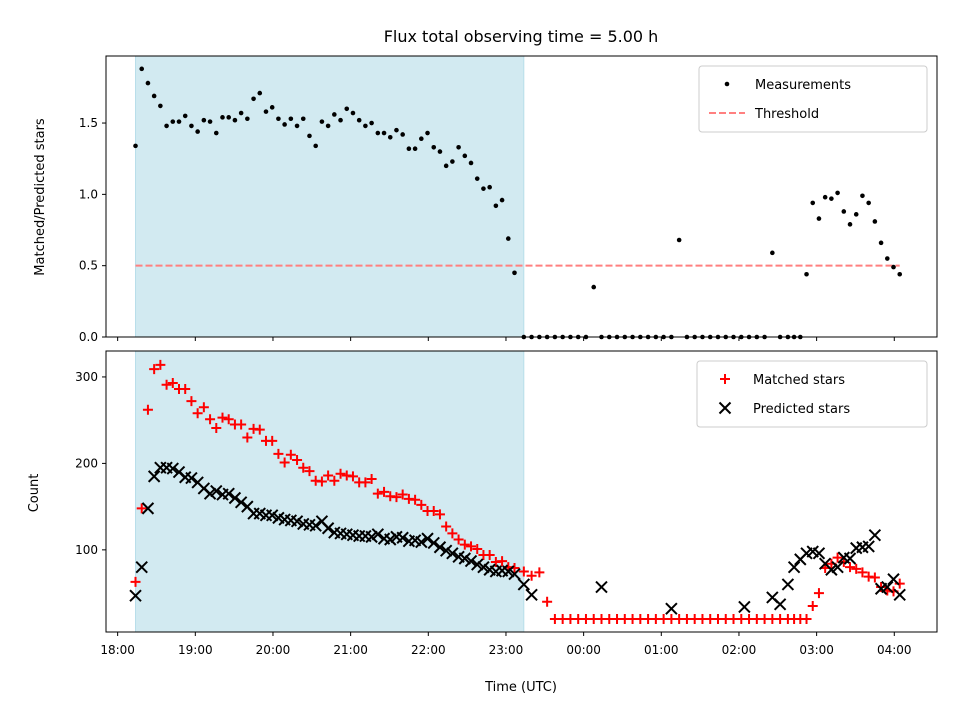  What do you see at coordinates (520, 687) in the screenshot?
I see `x-axis-label: Time (UTC)` at bounding box center [520, 687].